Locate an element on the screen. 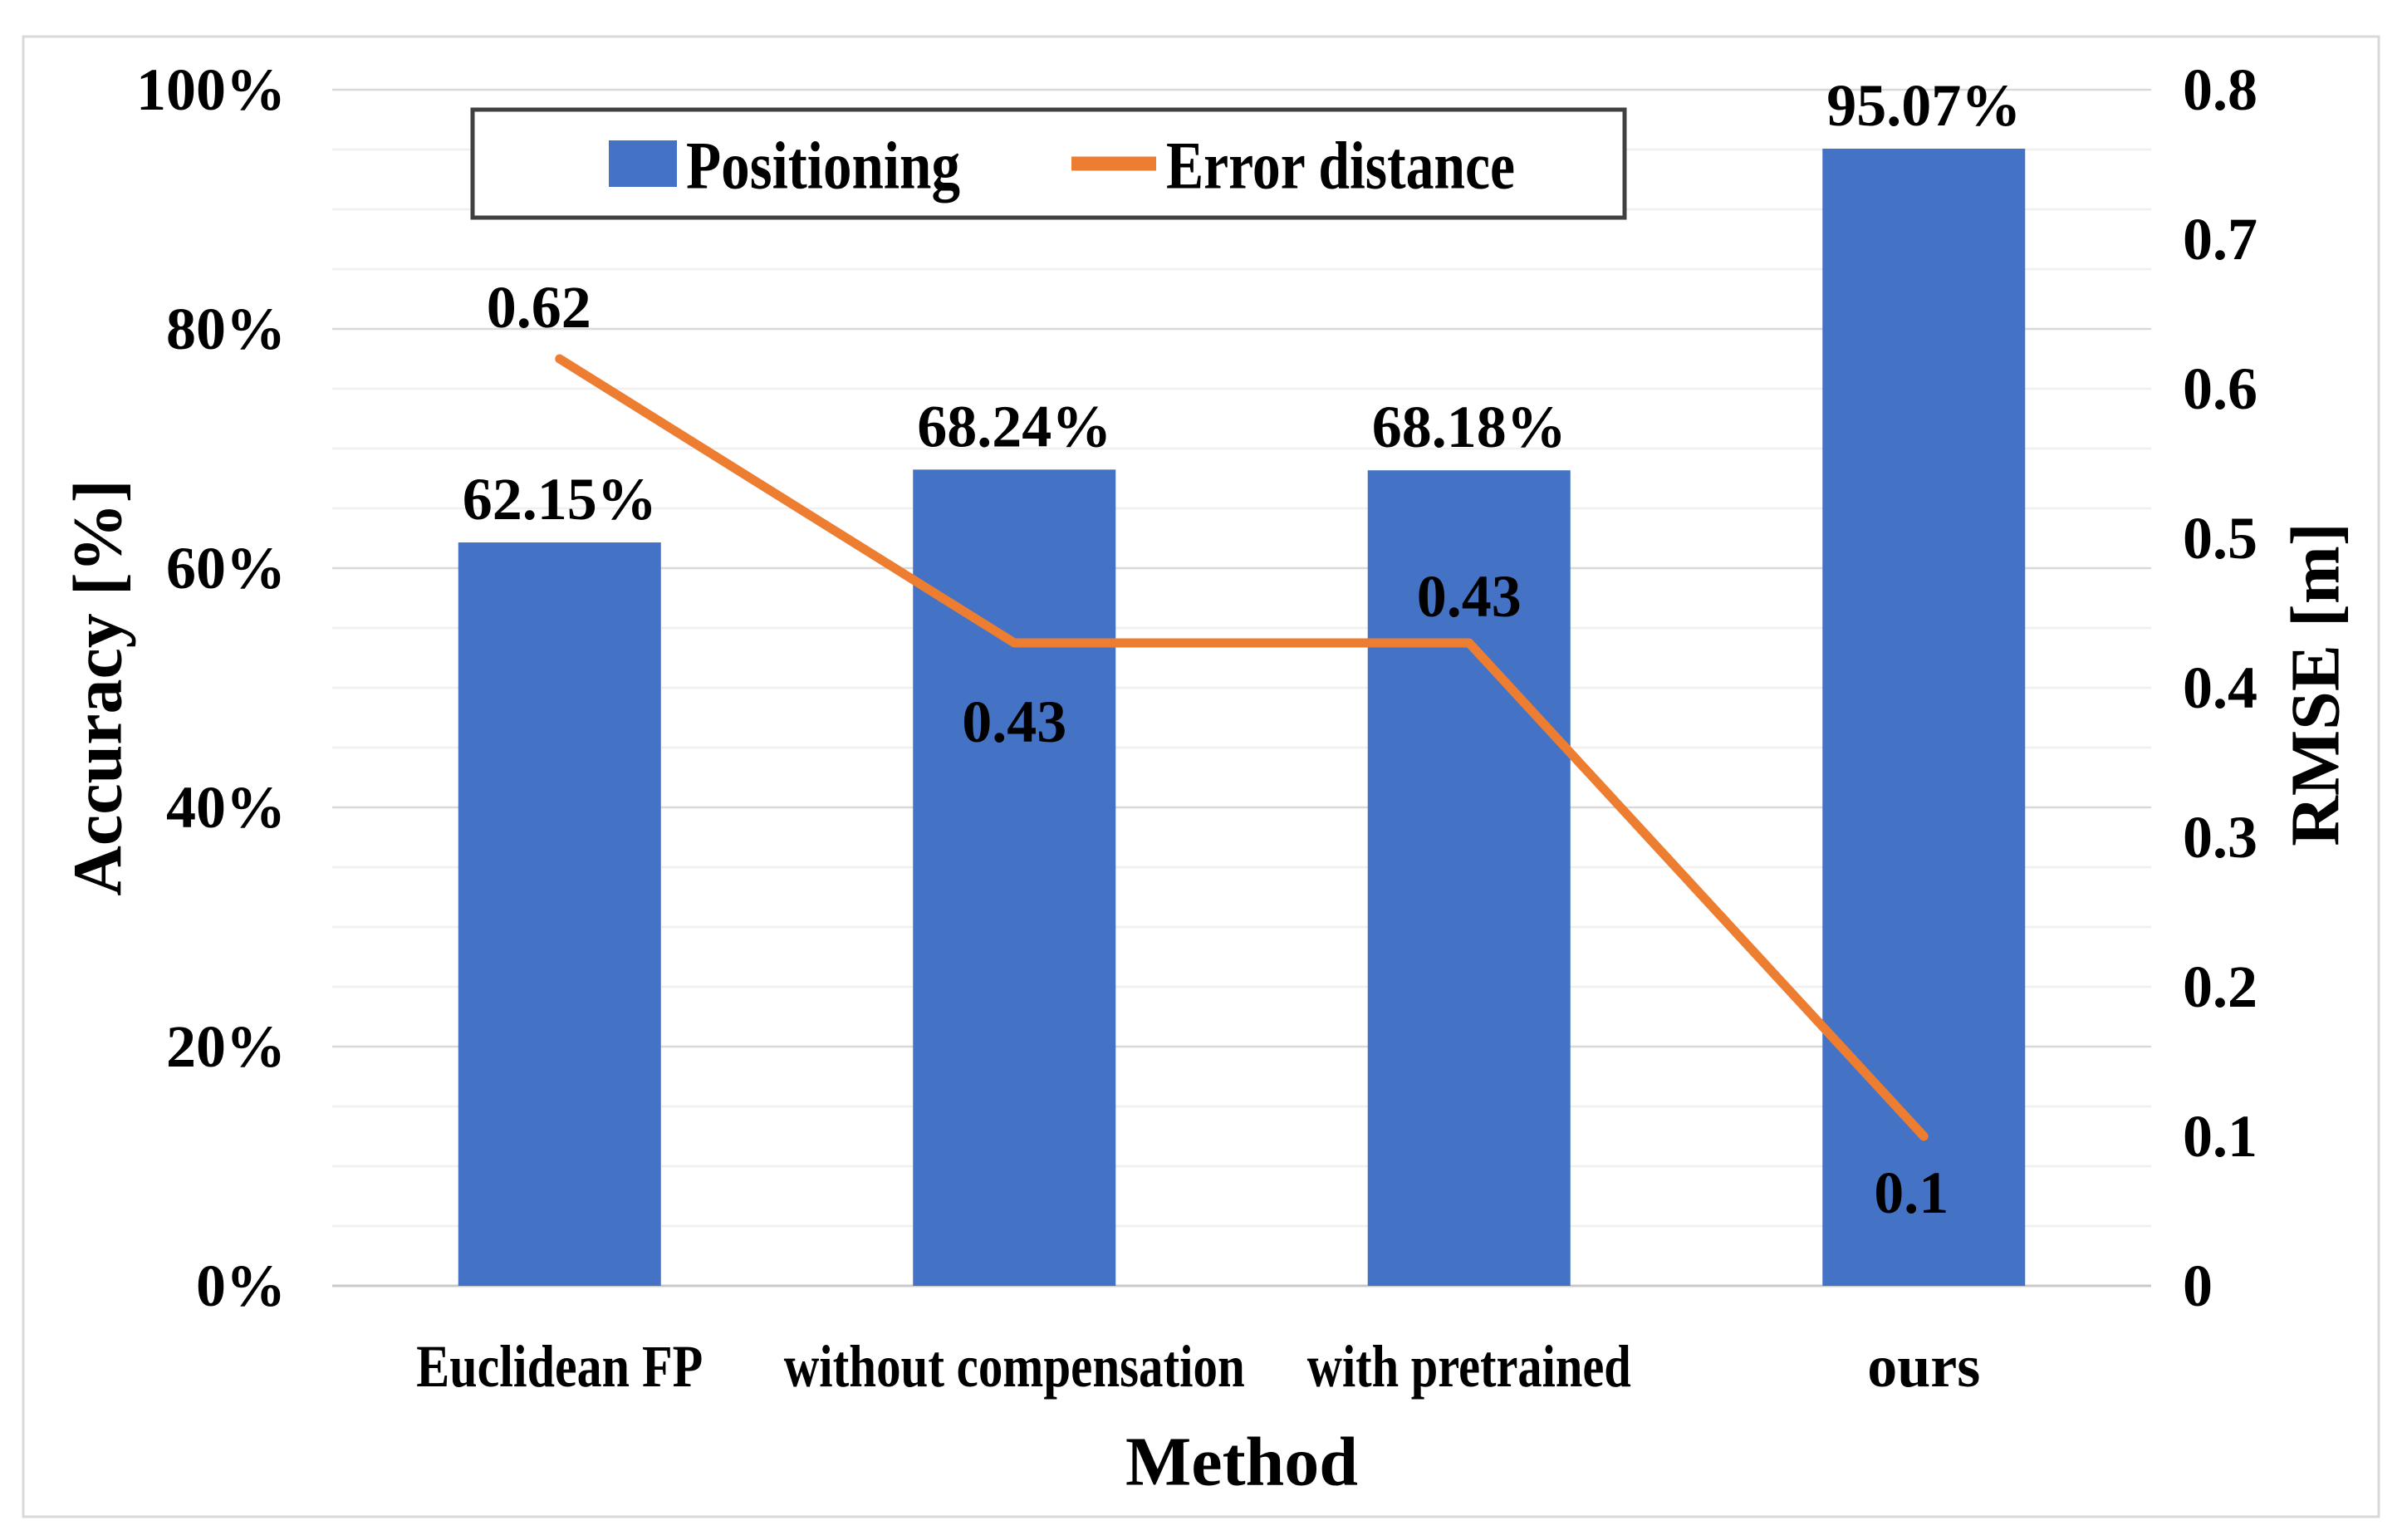 The image size is (2402, 1540). bar-value-label: 68.18% is located at coordinates (1469, 427).